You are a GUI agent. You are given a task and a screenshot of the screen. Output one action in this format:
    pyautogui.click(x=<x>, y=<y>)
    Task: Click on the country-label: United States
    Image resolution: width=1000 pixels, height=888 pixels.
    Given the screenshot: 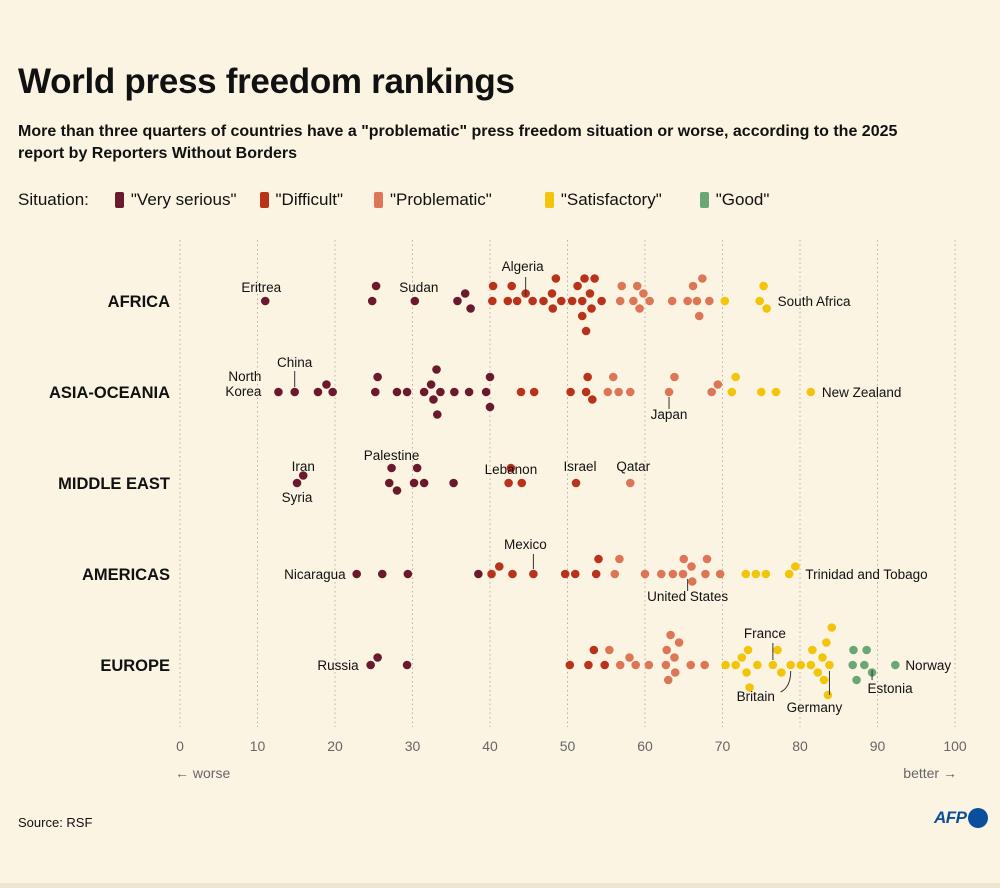 What is the action you would take?
    pyautogui.click(x=687, y=596)
    